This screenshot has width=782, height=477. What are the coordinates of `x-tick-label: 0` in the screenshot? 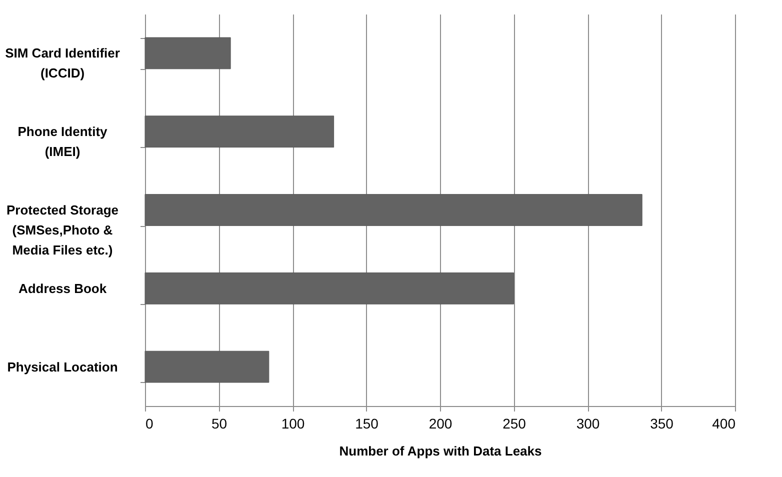 It's located at (150, 424).